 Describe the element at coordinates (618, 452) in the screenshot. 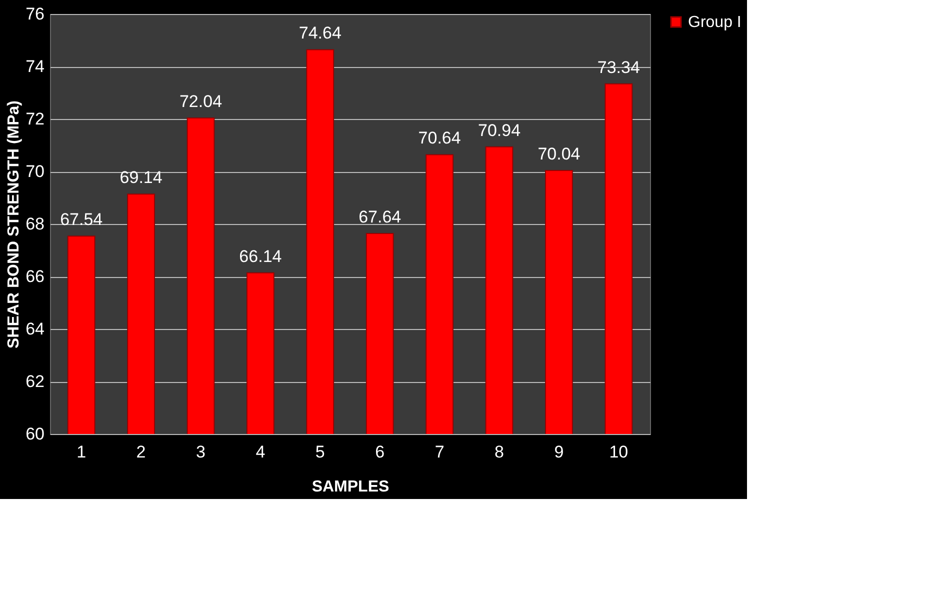

I see `x-tick-label: 10` at that location.